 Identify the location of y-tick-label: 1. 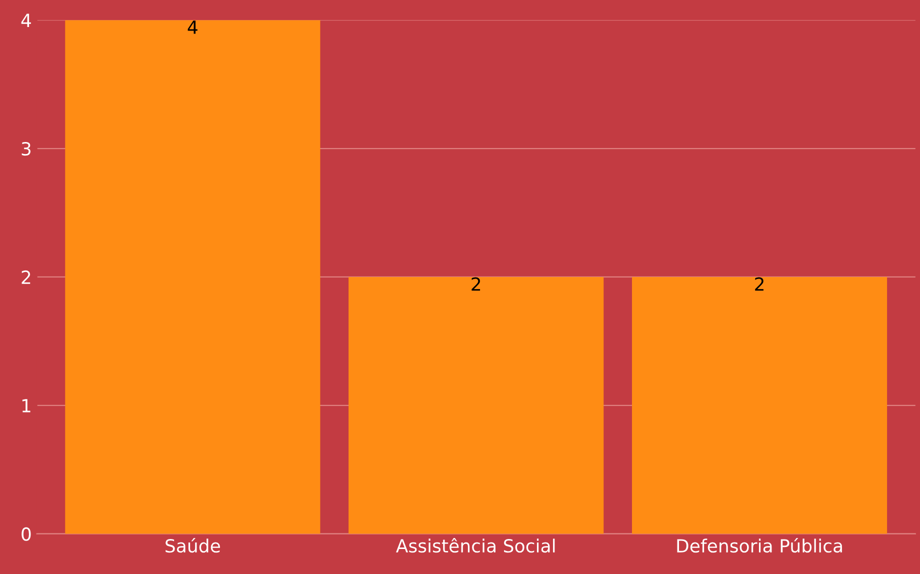
(26, 405).